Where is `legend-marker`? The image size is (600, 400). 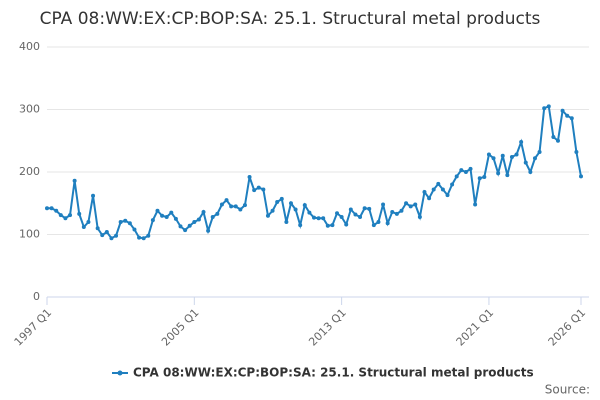 legend-marker is located at coordinates (120, 373).